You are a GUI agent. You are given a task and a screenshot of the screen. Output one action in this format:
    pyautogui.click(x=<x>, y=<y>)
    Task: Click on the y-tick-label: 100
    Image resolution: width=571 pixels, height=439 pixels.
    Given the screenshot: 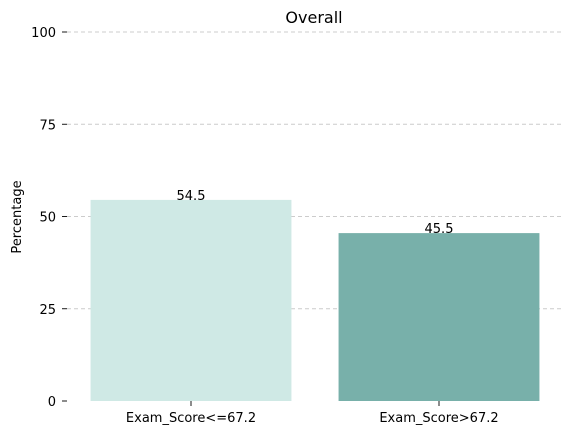 What is the action you would take?
    pyautogui.click(x=43, y=33)
    